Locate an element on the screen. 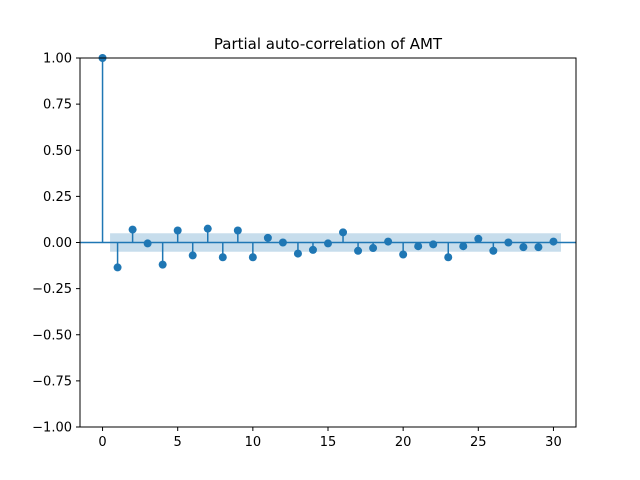  x-tick-label: 5 is located at coordinates (178, 442).